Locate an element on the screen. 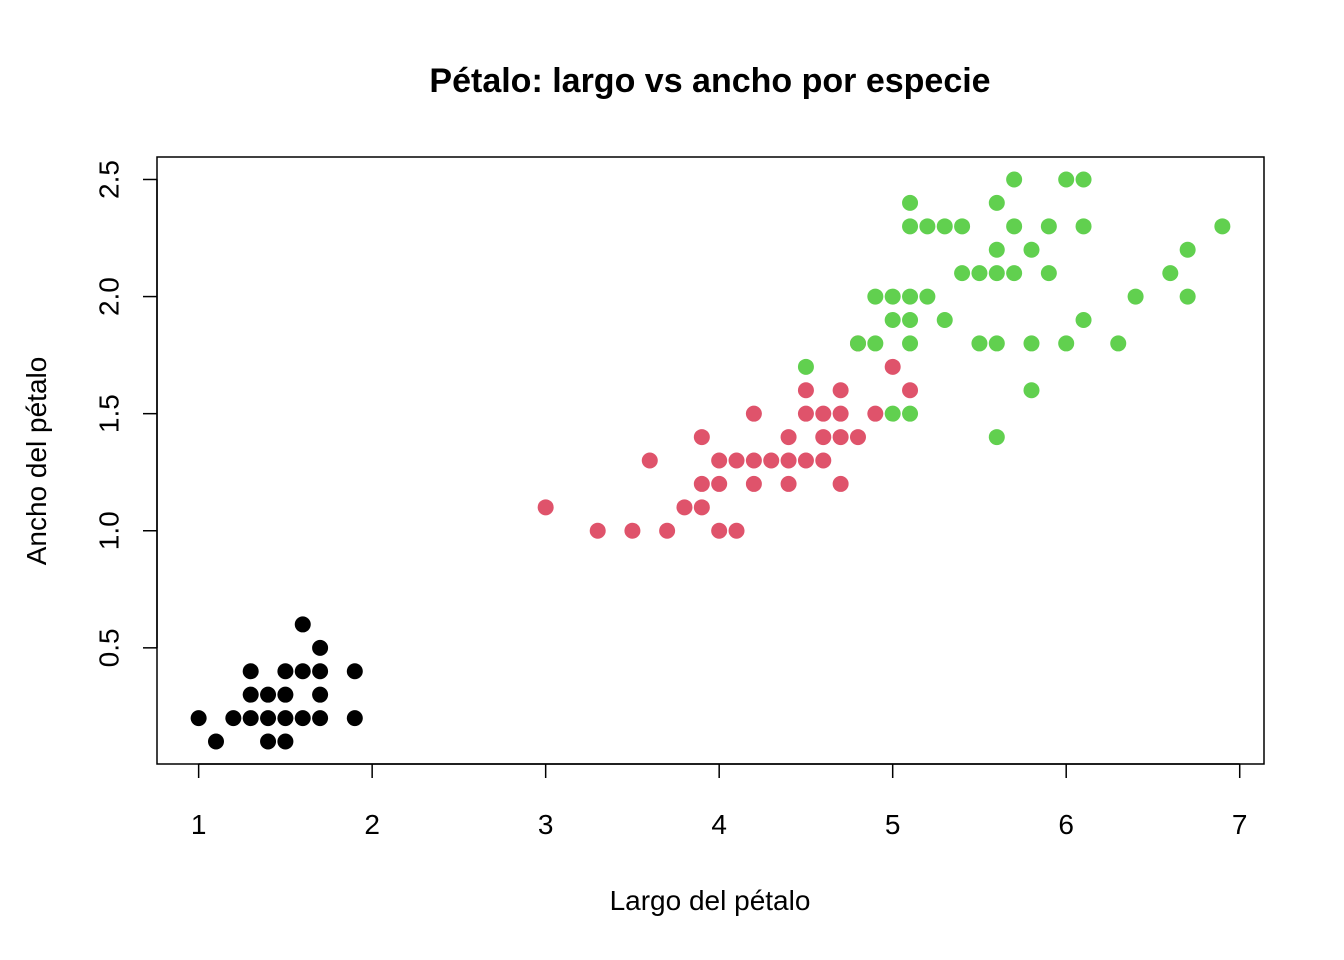  x-axis-label: Largo del pétalo is located at coordinates (710, 900).